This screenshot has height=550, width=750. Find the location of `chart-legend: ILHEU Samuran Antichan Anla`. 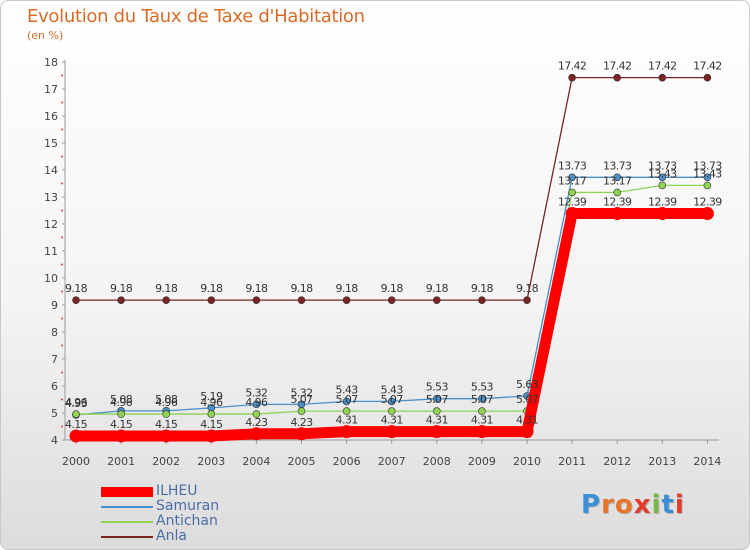

chart-legend: ILHEU Samuran Antichan Anla is located at coordinates (160, 514).